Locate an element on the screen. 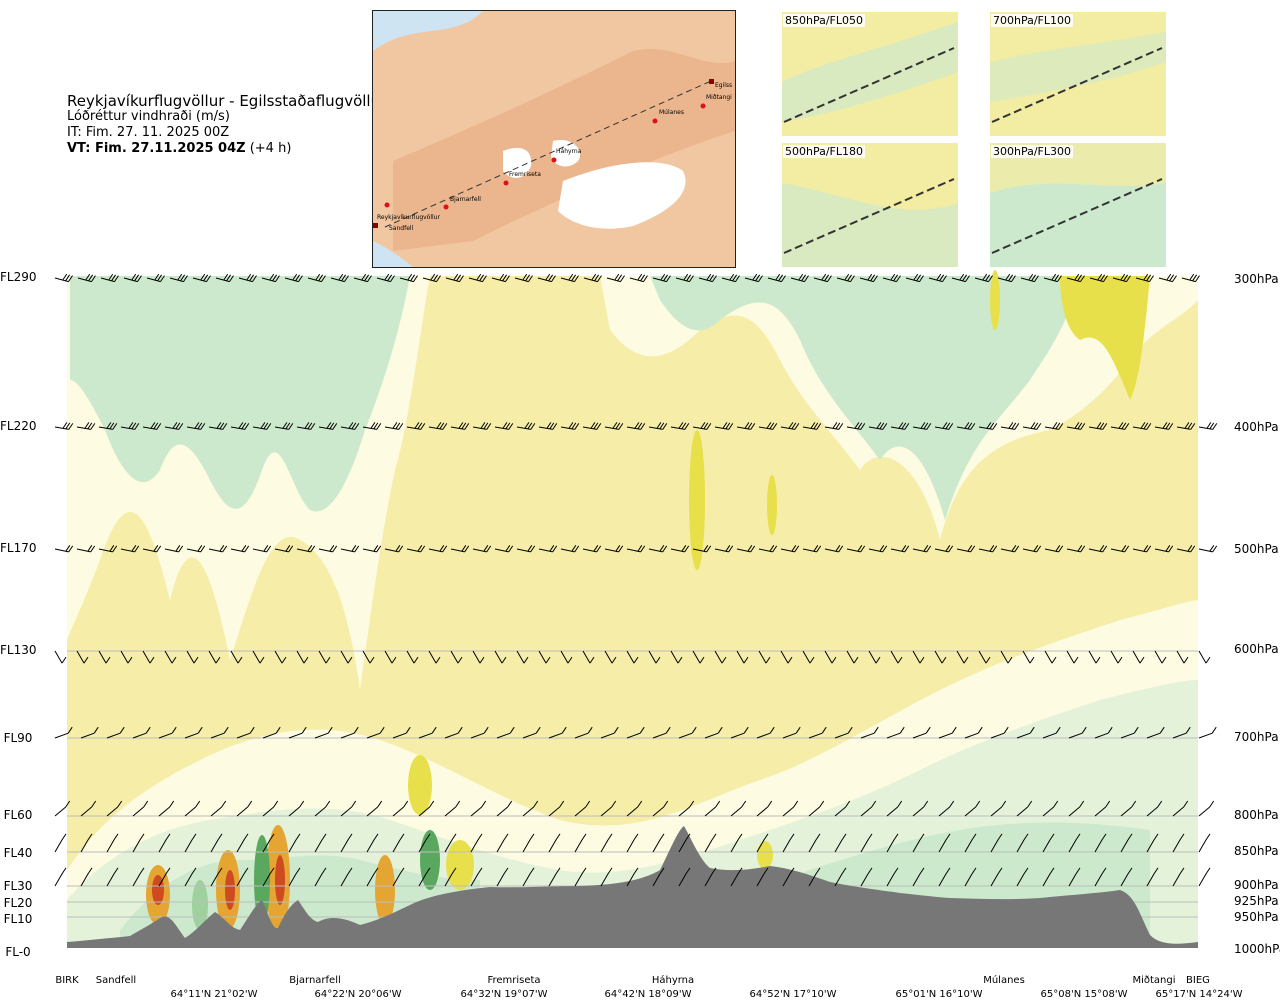 Image resolution: width=1280 pixels, height=1005 pixels. hpa-label-700: 700hPa is located at coordinates (1256, 737).